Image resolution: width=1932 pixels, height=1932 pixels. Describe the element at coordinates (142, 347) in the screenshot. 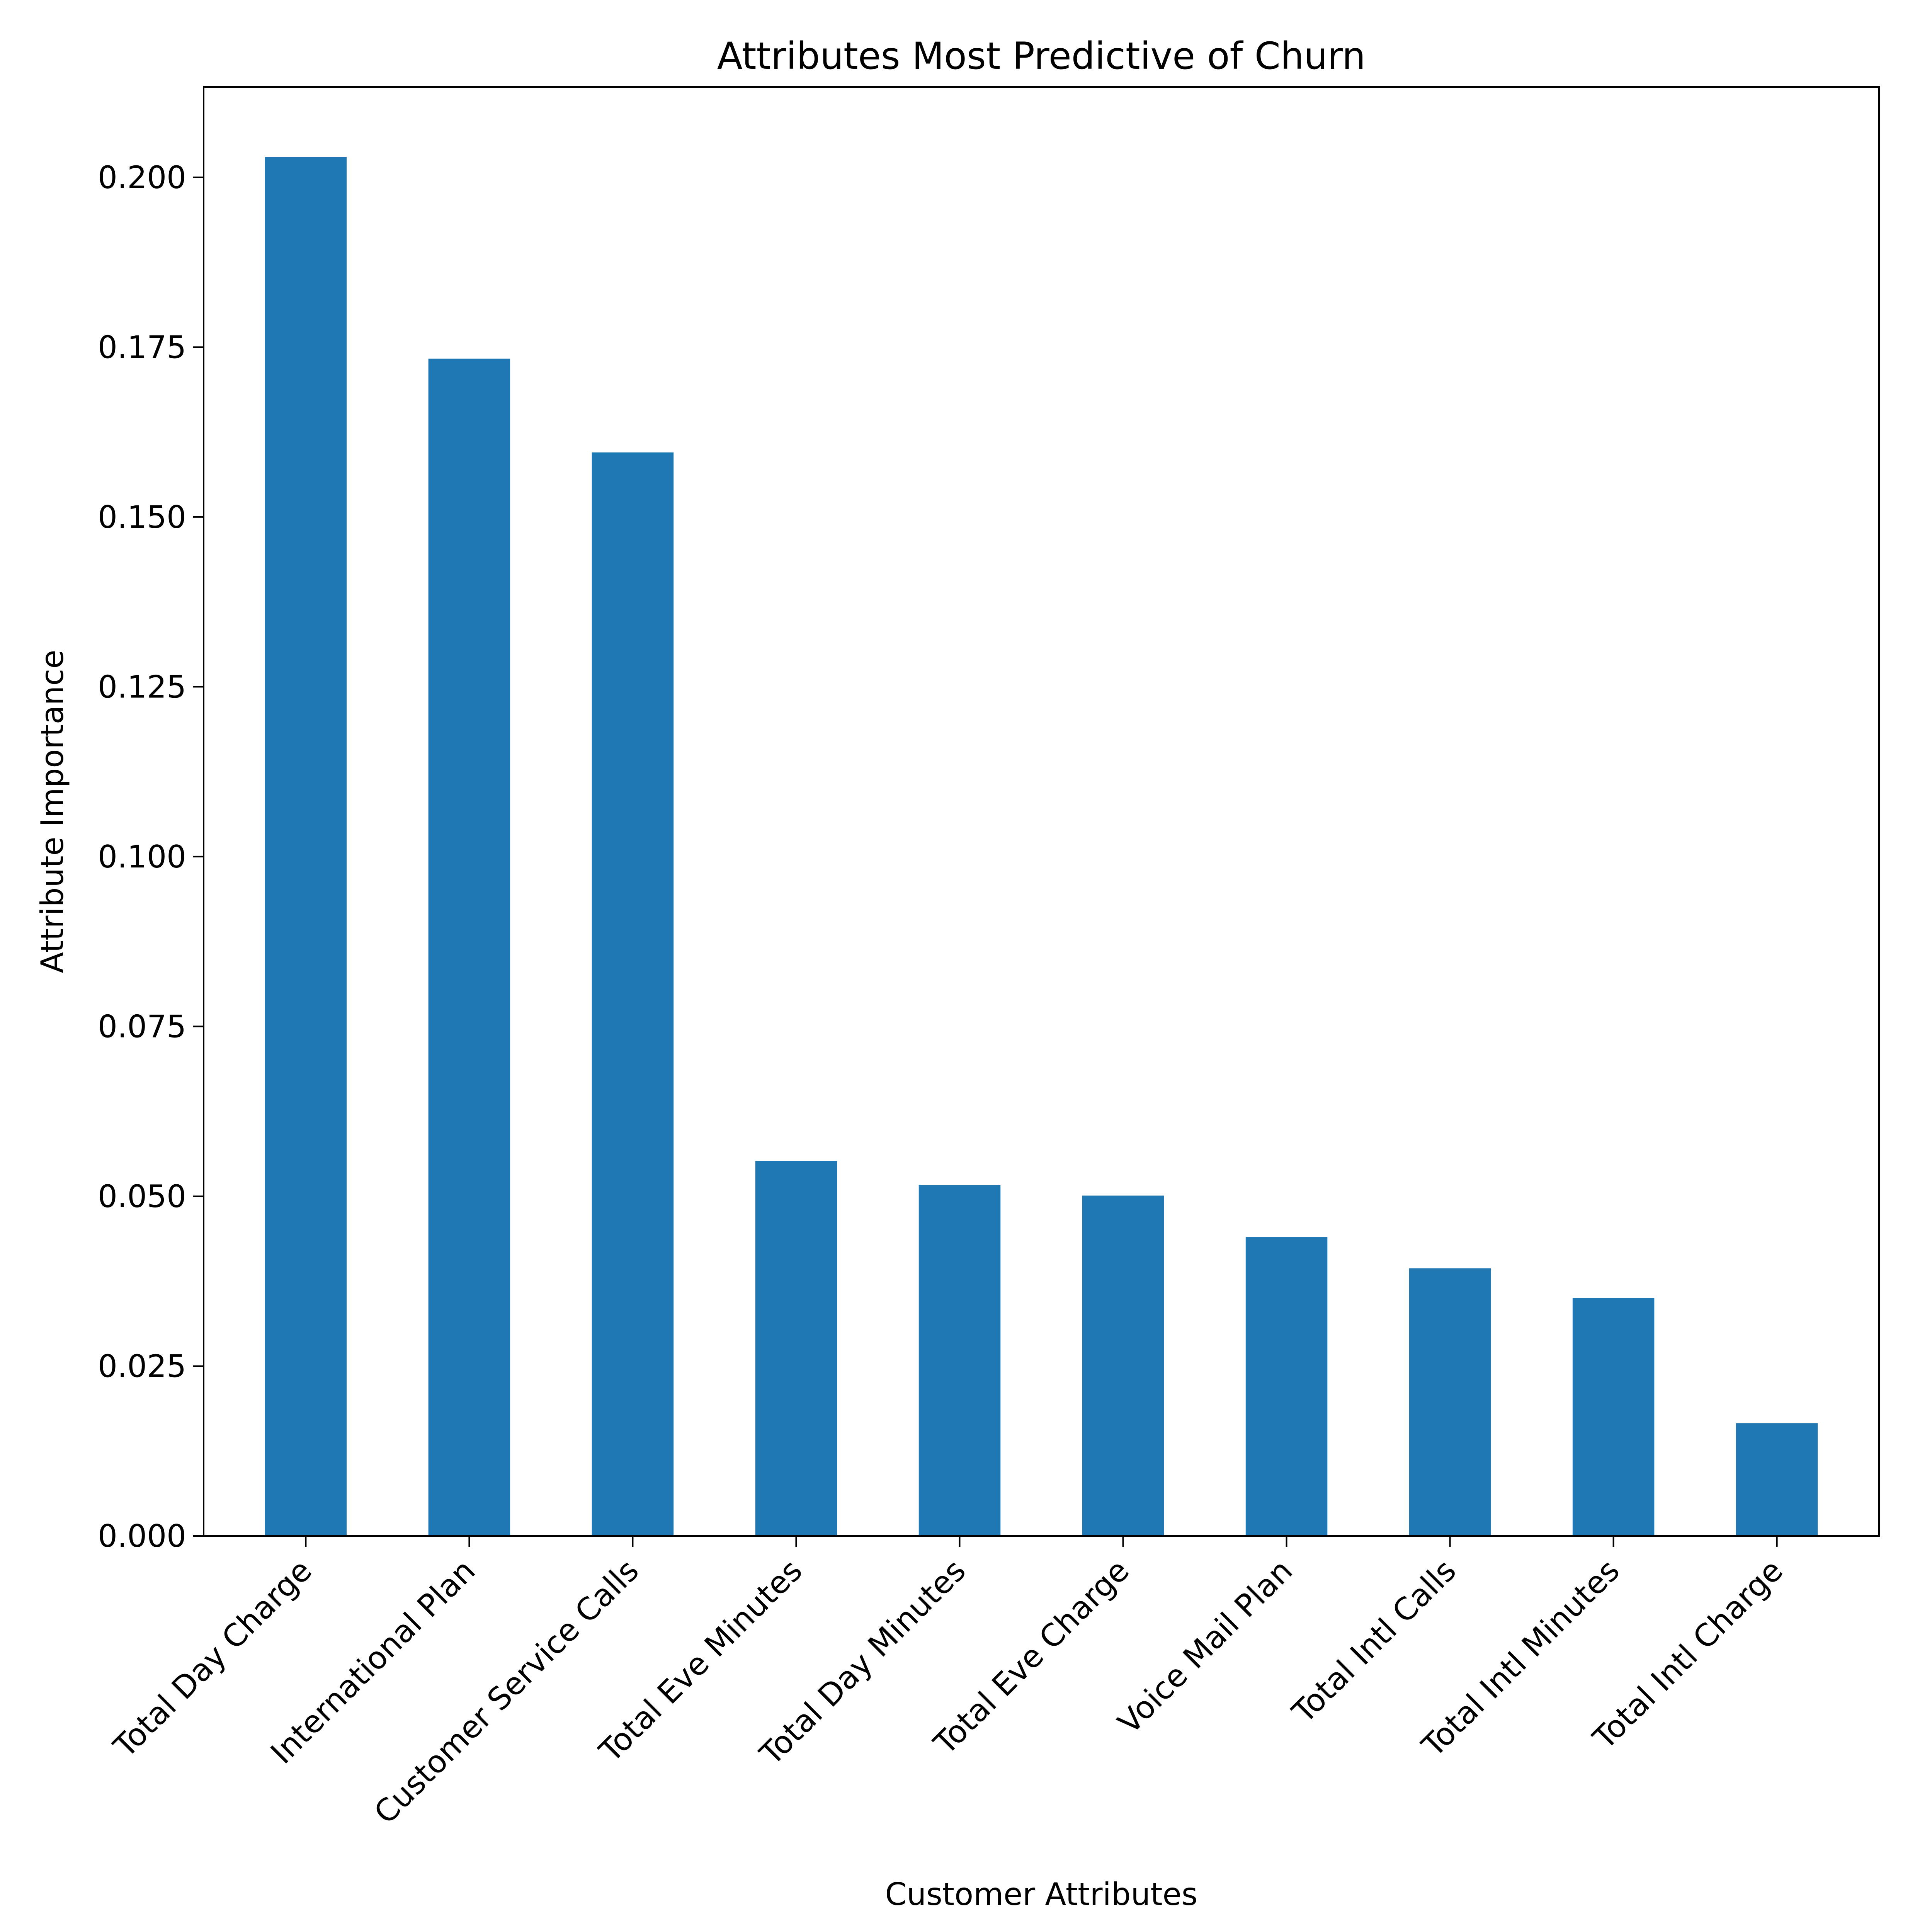

I see `y-tick-label: 0.175` at that location.